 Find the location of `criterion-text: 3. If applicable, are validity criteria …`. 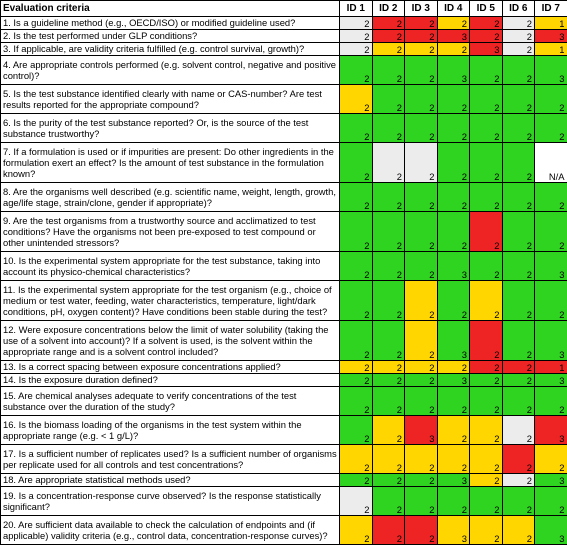

criterion-text: 3. If applicable, are validity criteria … is located at coordinates (170, 49).